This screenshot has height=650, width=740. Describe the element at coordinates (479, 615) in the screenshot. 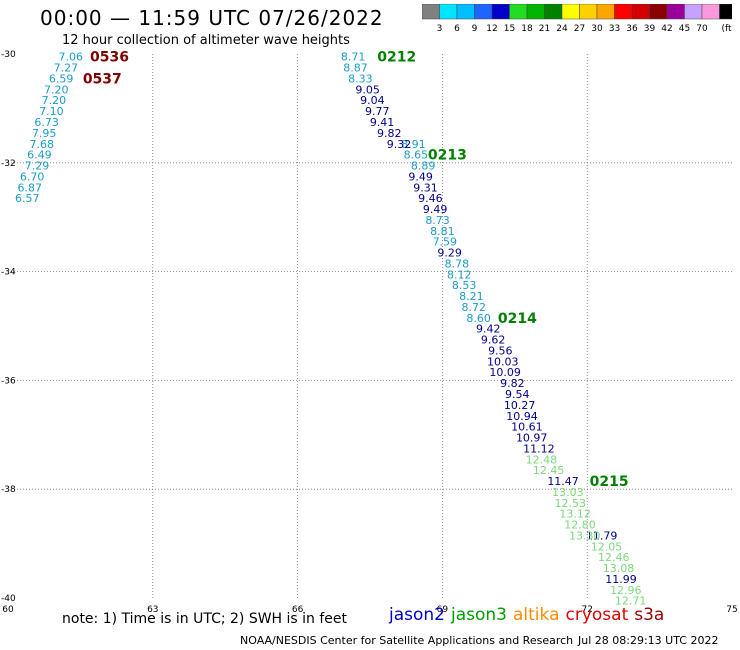

I see `satellite-jason3: jason3` at that location.